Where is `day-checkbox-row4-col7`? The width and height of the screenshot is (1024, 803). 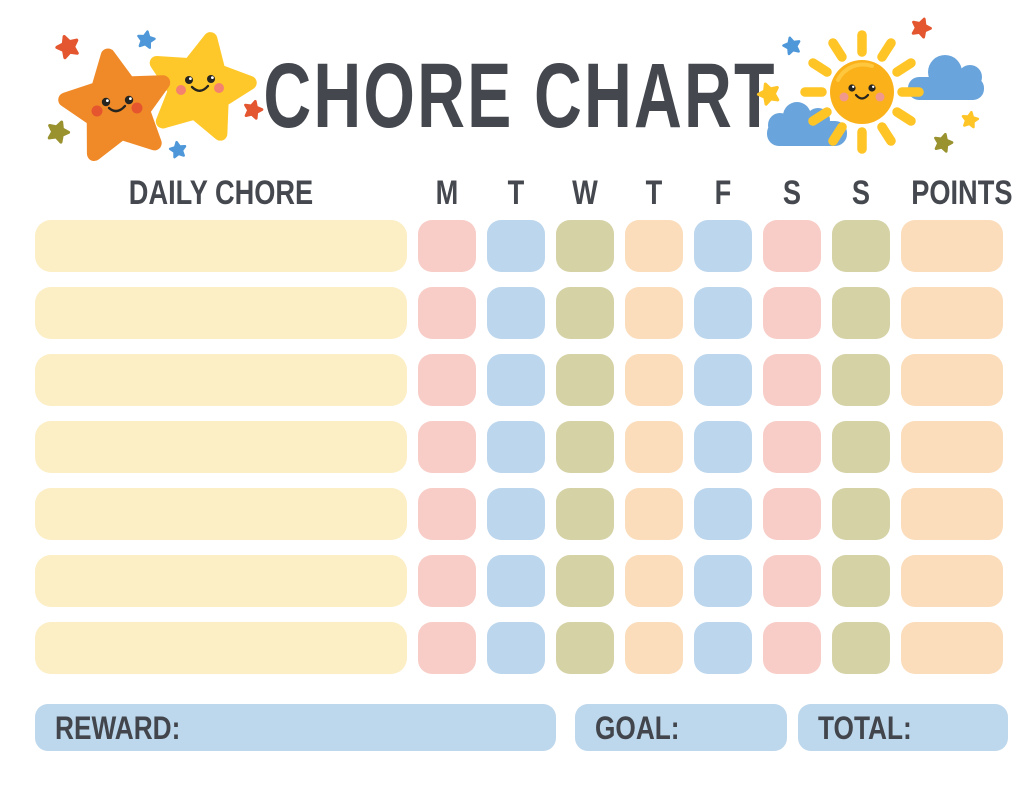
day-checkbox-row4-col7 is located at coordinates (861, 447).